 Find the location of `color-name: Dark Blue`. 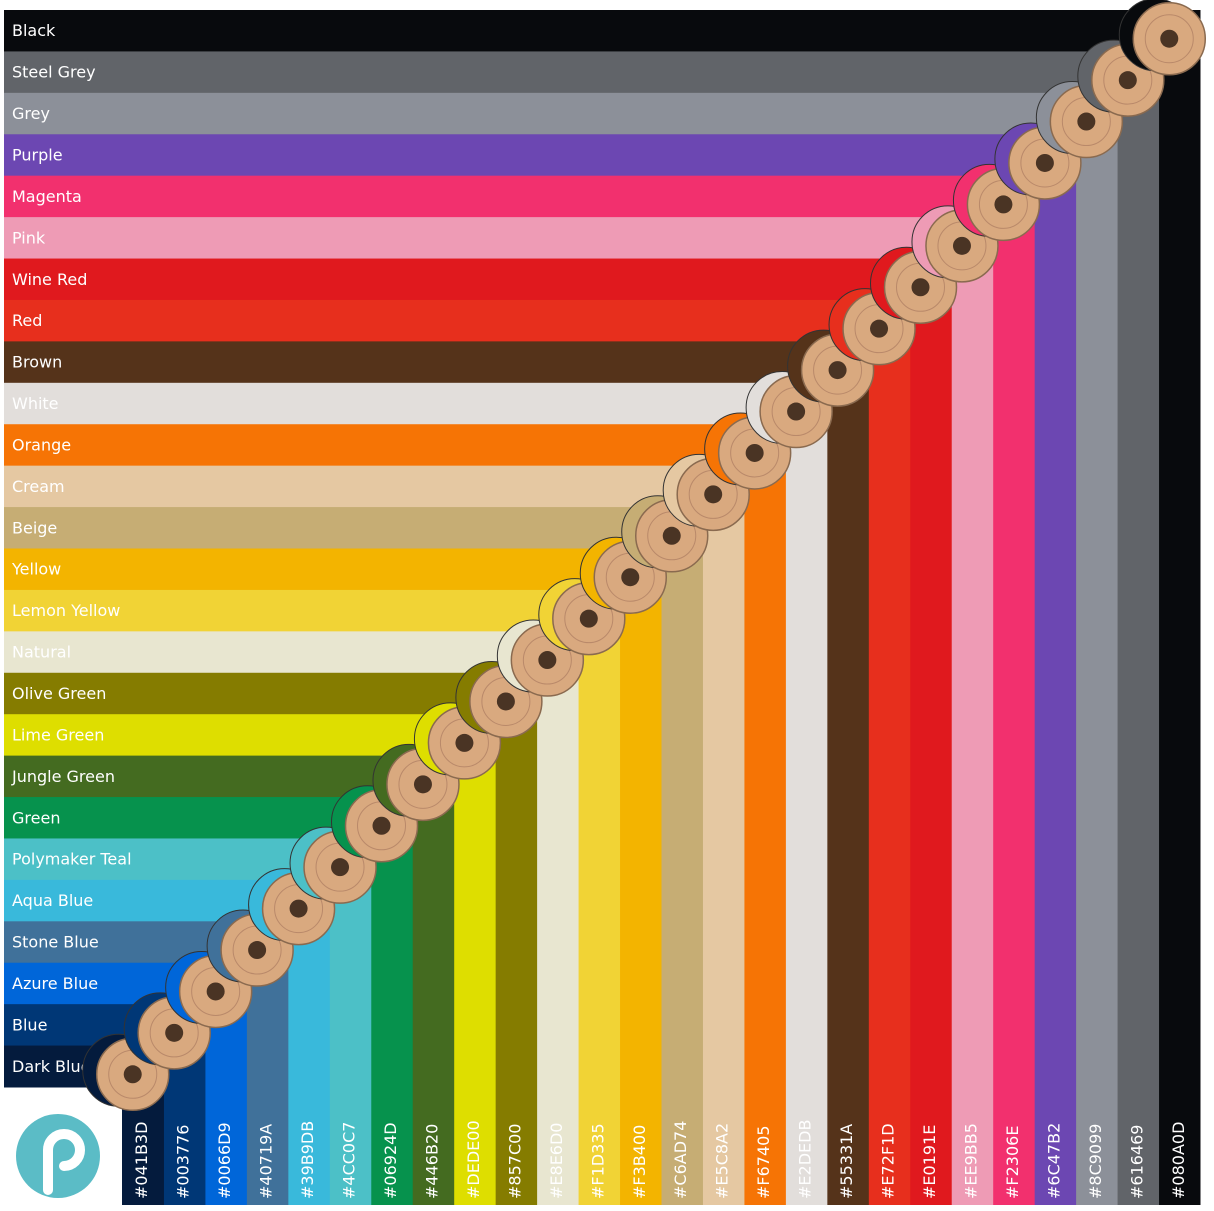

color-name: Dark Blue is located at coordinates (51, 1066).